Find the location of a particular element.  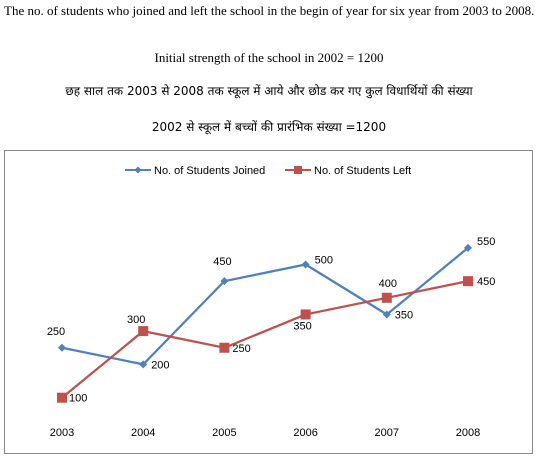

x-axis-ticks: 2003 2004 2005 2006 2007 2008 is located at coordinates (265, 433).